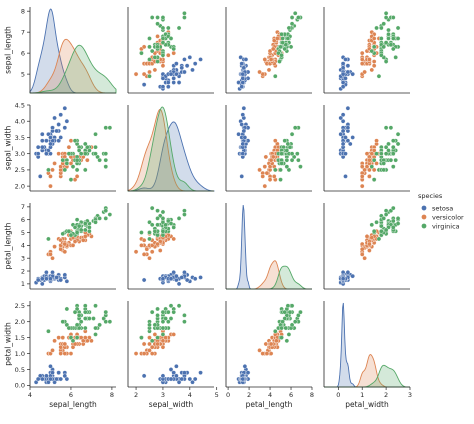 The image size is (474, 424). What do you see at coordinates (228, 395) in the screenshot?
I see `x-tick-label: 0` at bounding box center [228, 395].